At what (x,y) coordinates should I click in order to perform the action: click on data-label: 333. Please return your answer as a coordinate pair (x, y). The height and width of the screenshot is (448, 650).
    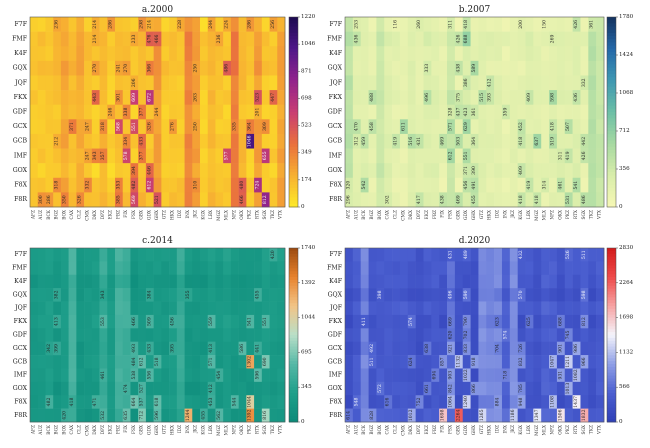
    Looking at the image, I should click on (427, 68).